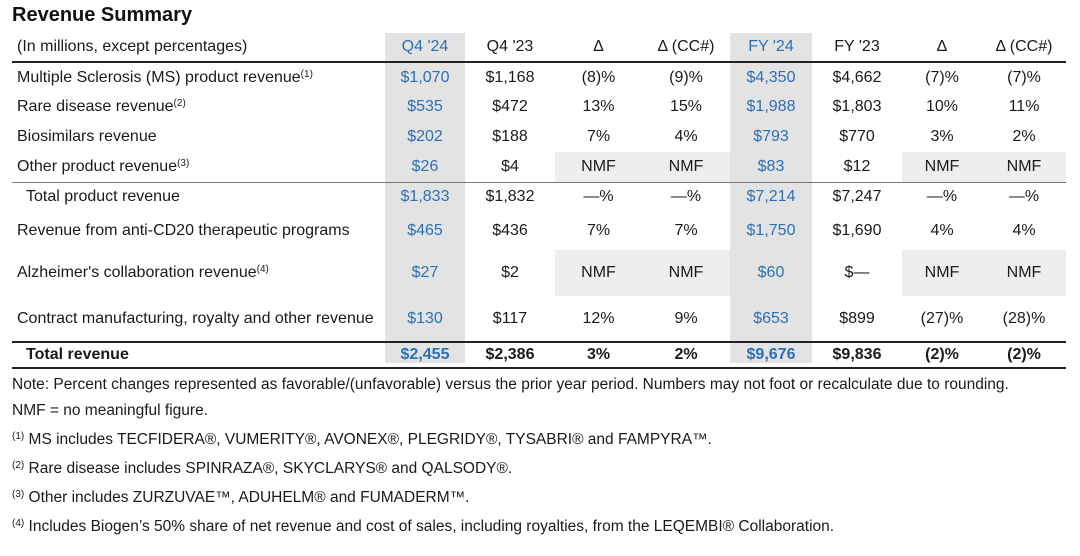  Describe the element at coordinates (771, 272) in the screenshot. I see `cell-value: $60` at that location.